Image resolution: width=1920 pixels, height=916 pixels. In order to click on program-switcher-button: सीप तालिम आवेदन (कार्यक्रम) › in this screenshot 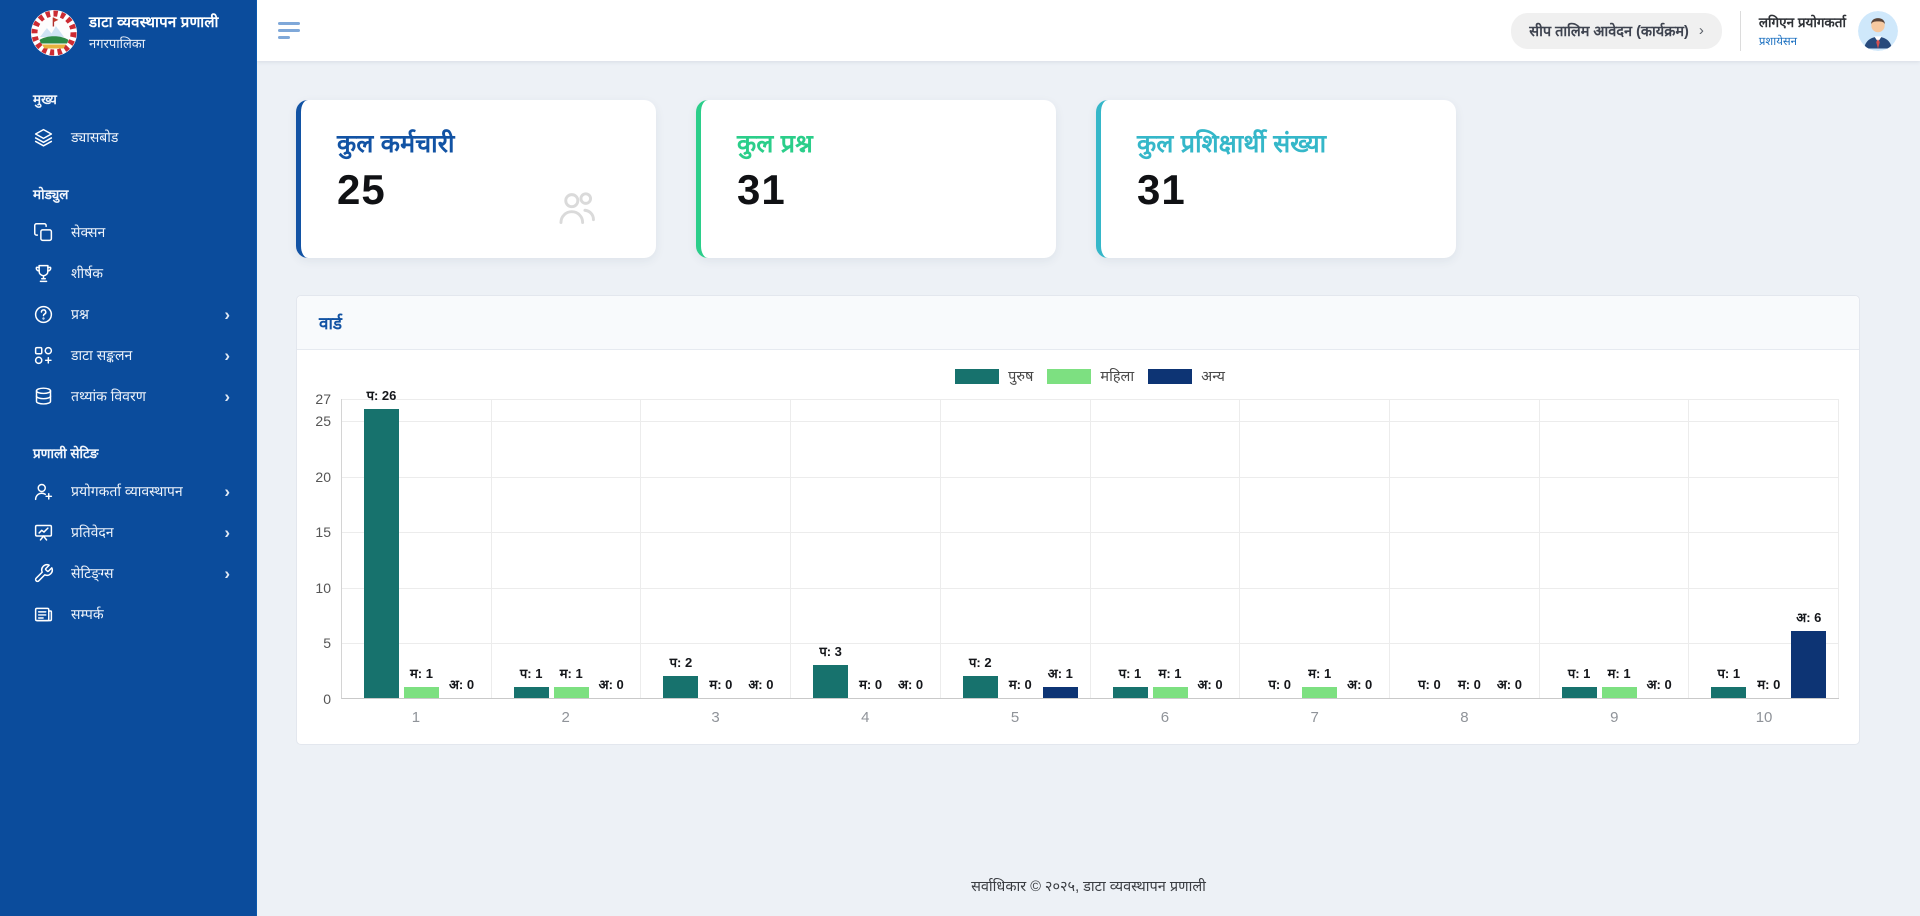, I will do `click(1616, 30)`.